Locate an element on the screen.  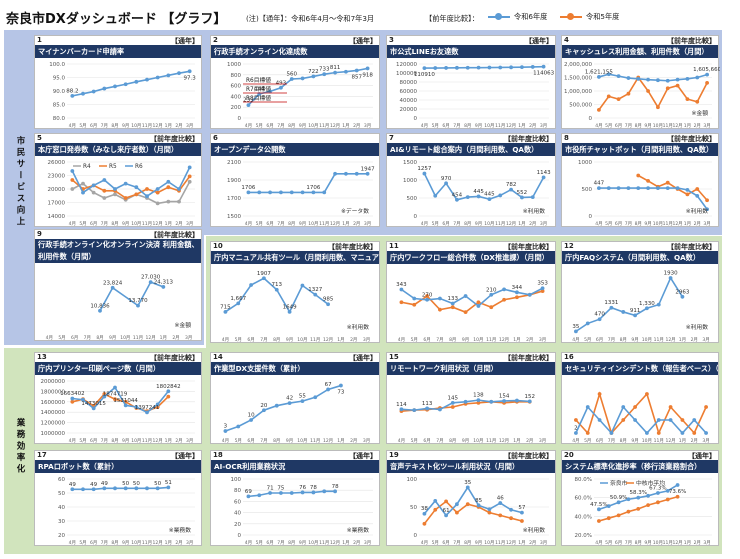
x-tick-label: 11月 is located at coordinates (324, 543).